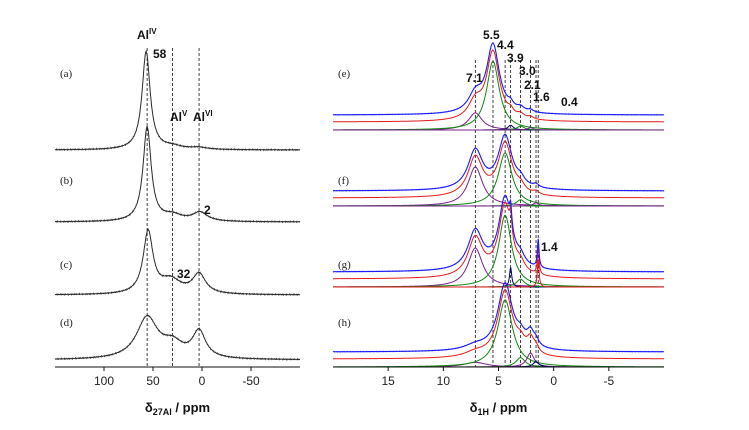 Image resolution: width=749 pixels, height=430 pixels. Describe the element at coordinates (160, 54) in the screenshot. I see `al-peak-annotation-58: 58` at that location.